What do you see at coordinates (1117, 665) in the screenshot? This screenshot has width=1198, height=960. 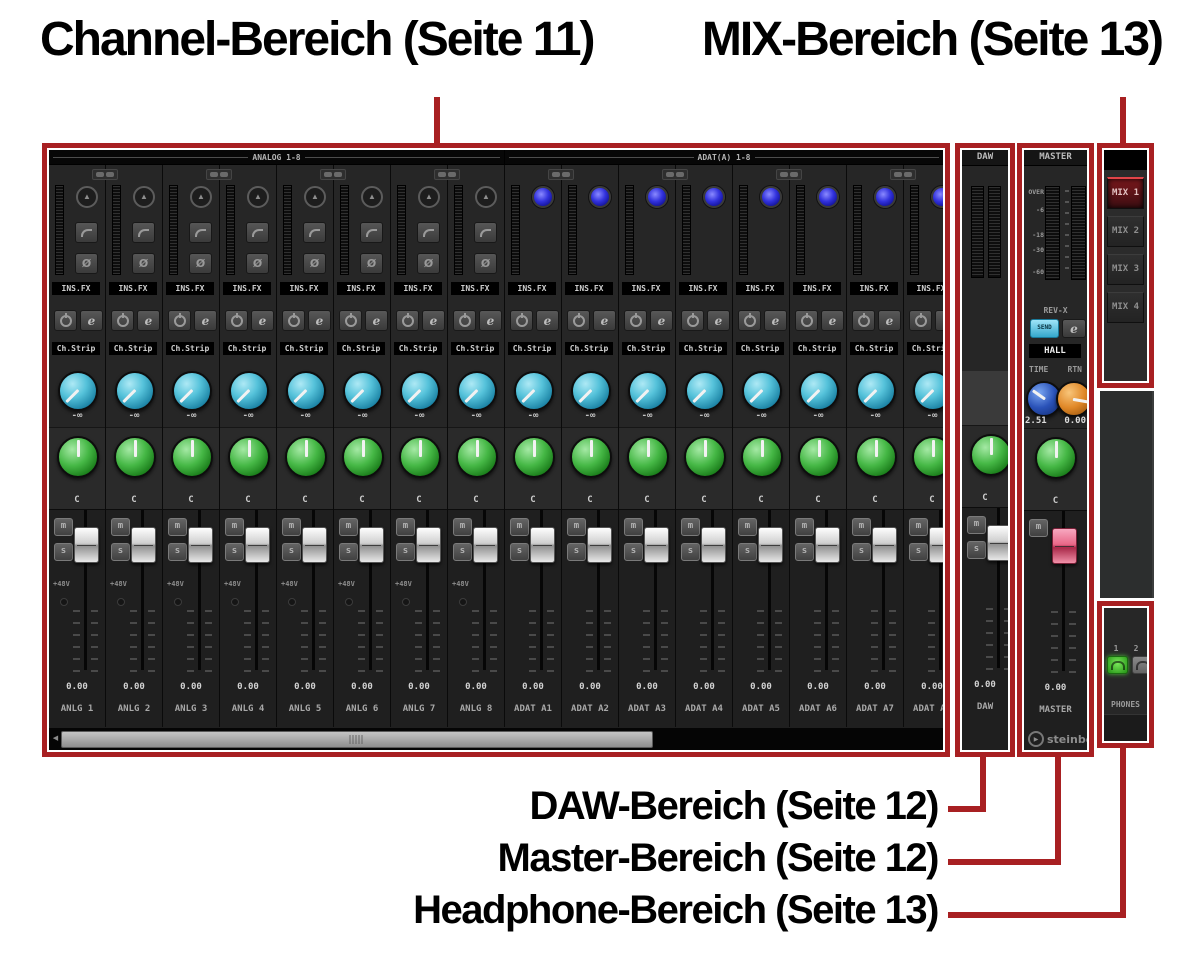 I see `phones-1-button` at bounding box center [1117, 665].